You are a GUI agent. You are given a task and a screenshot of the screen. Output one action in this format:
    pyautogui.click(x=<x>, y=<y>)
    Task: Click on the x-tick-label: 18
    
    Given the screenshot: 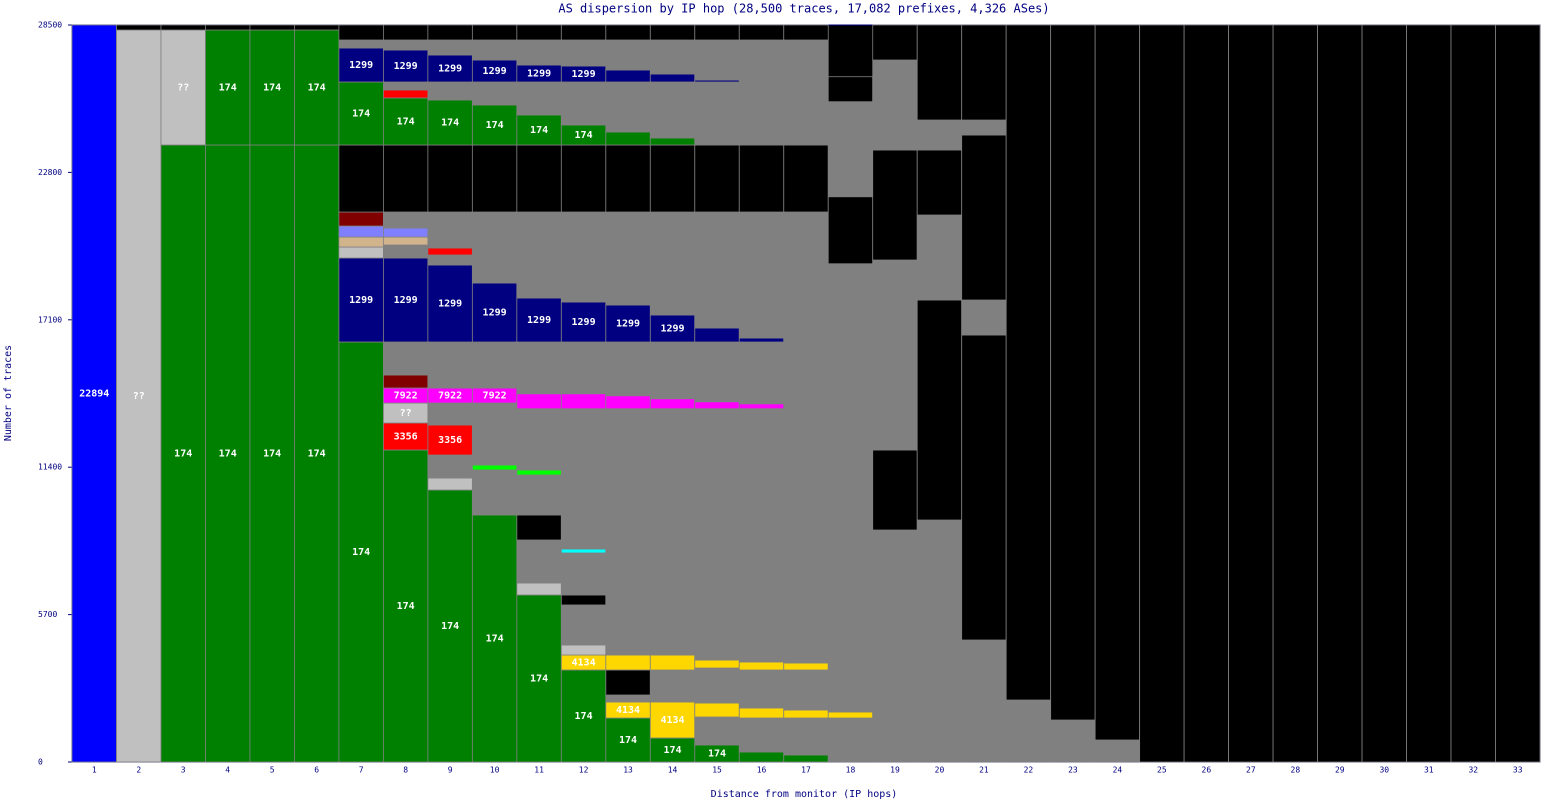 What is the action you would take?
    pyautogui.click(x=851, y=770)
    